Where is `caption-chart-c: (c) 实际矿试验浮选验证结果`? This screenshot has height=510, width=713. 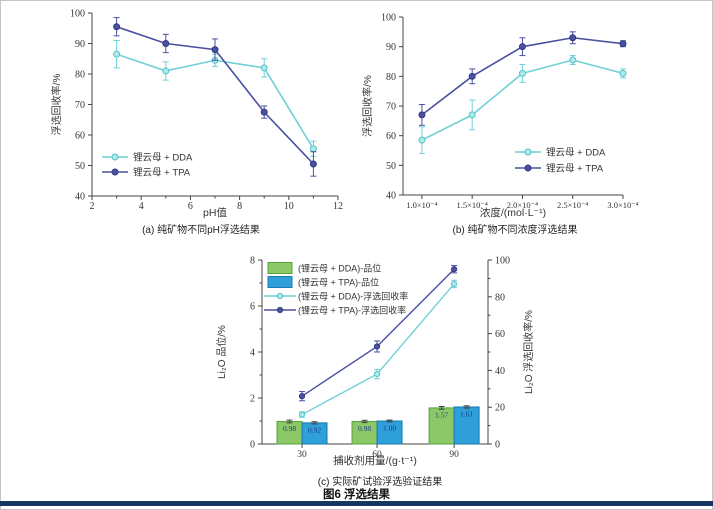 caption-chart-c: (c) 实际矿试验浮选验证结果 is located at coordinates (380, 482).